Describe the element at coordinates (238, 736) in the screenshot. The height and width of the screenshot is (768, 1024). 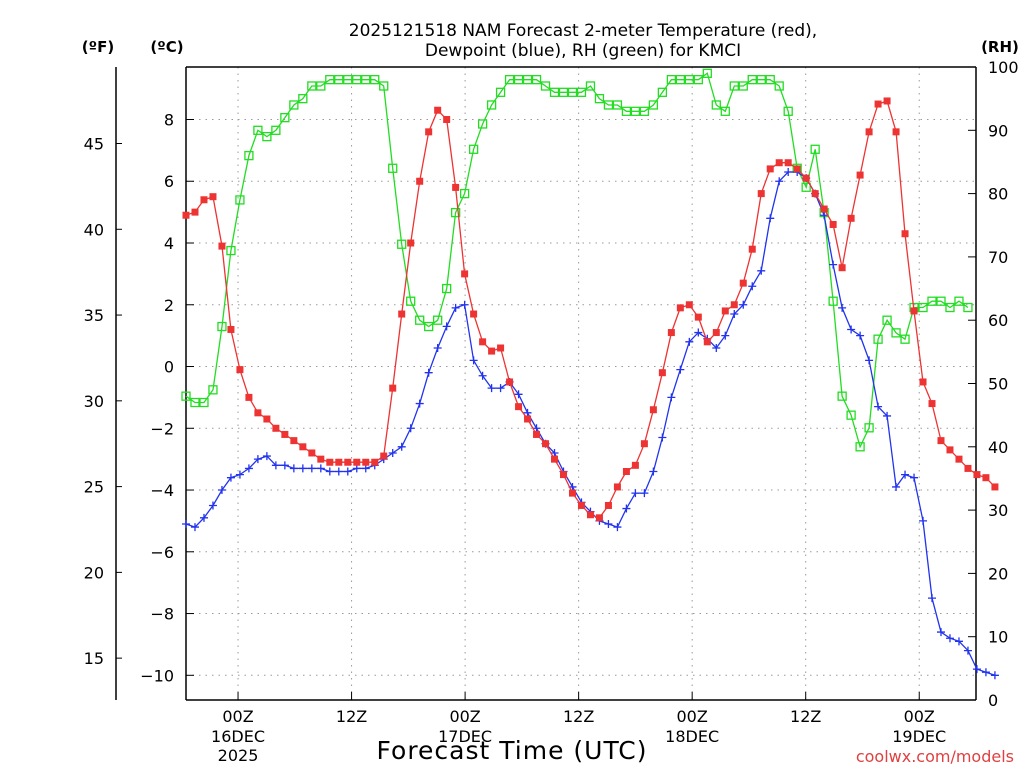
I see `x-tick-date: 16DEC` at that location.